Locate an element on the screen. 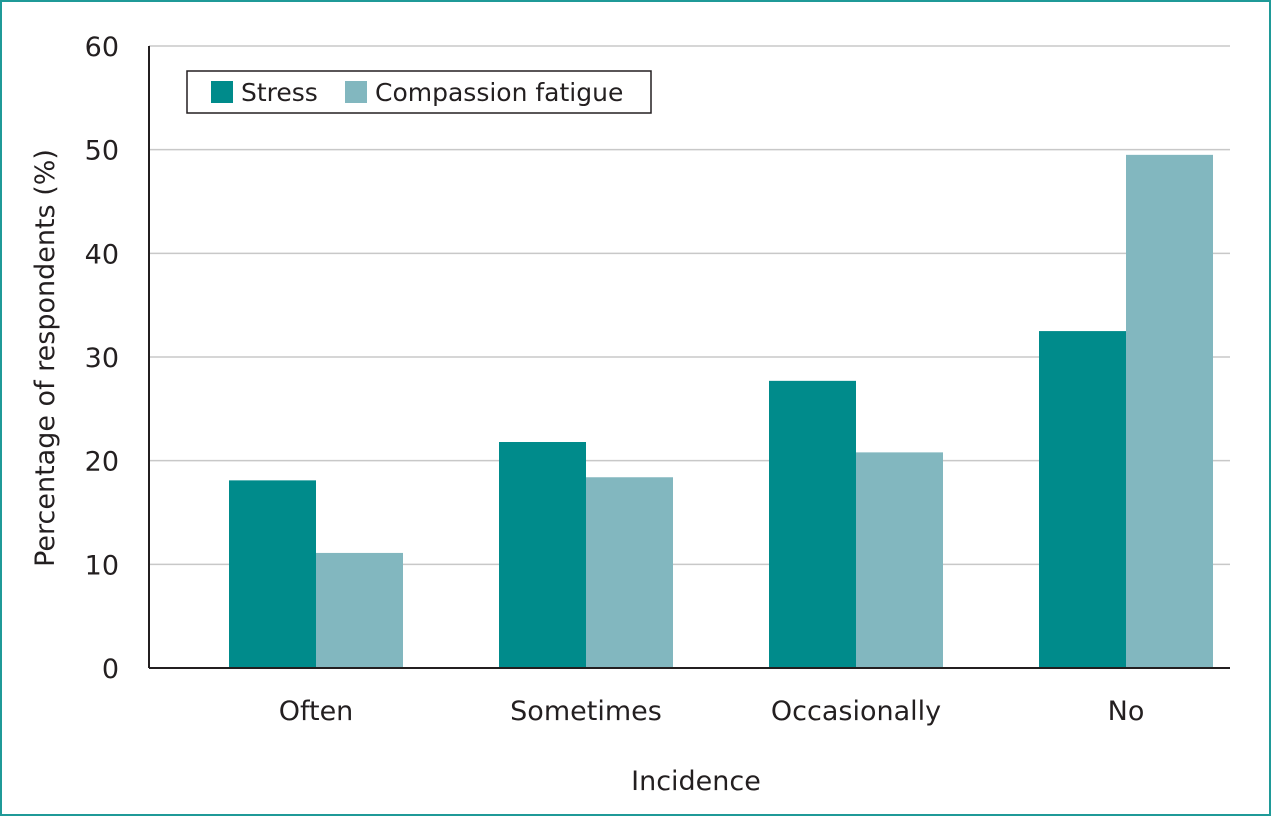 Image resolution: width=1271 pixels, height=818 pixels. y-tick-label-30: 30 is located at coordinates (102, 358).